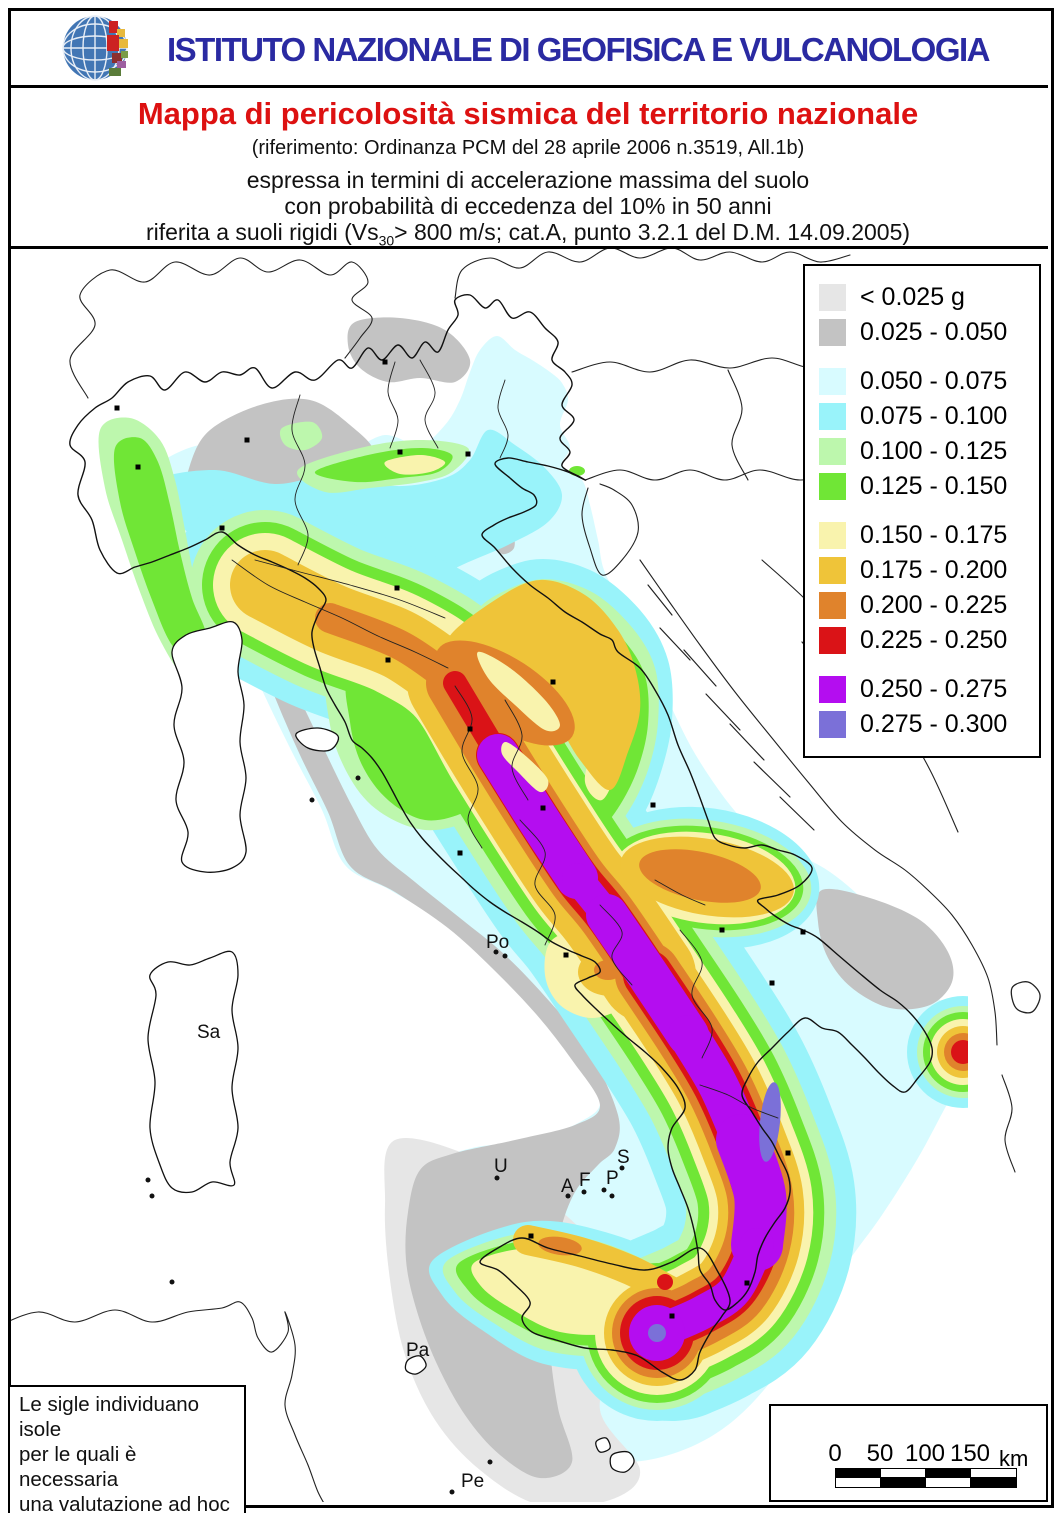 The image size is (1059, 1513). Describe the element at coordinates (924, 640) in the screenshot. I see `legend-row: 0.225 - 0.250` at that location.